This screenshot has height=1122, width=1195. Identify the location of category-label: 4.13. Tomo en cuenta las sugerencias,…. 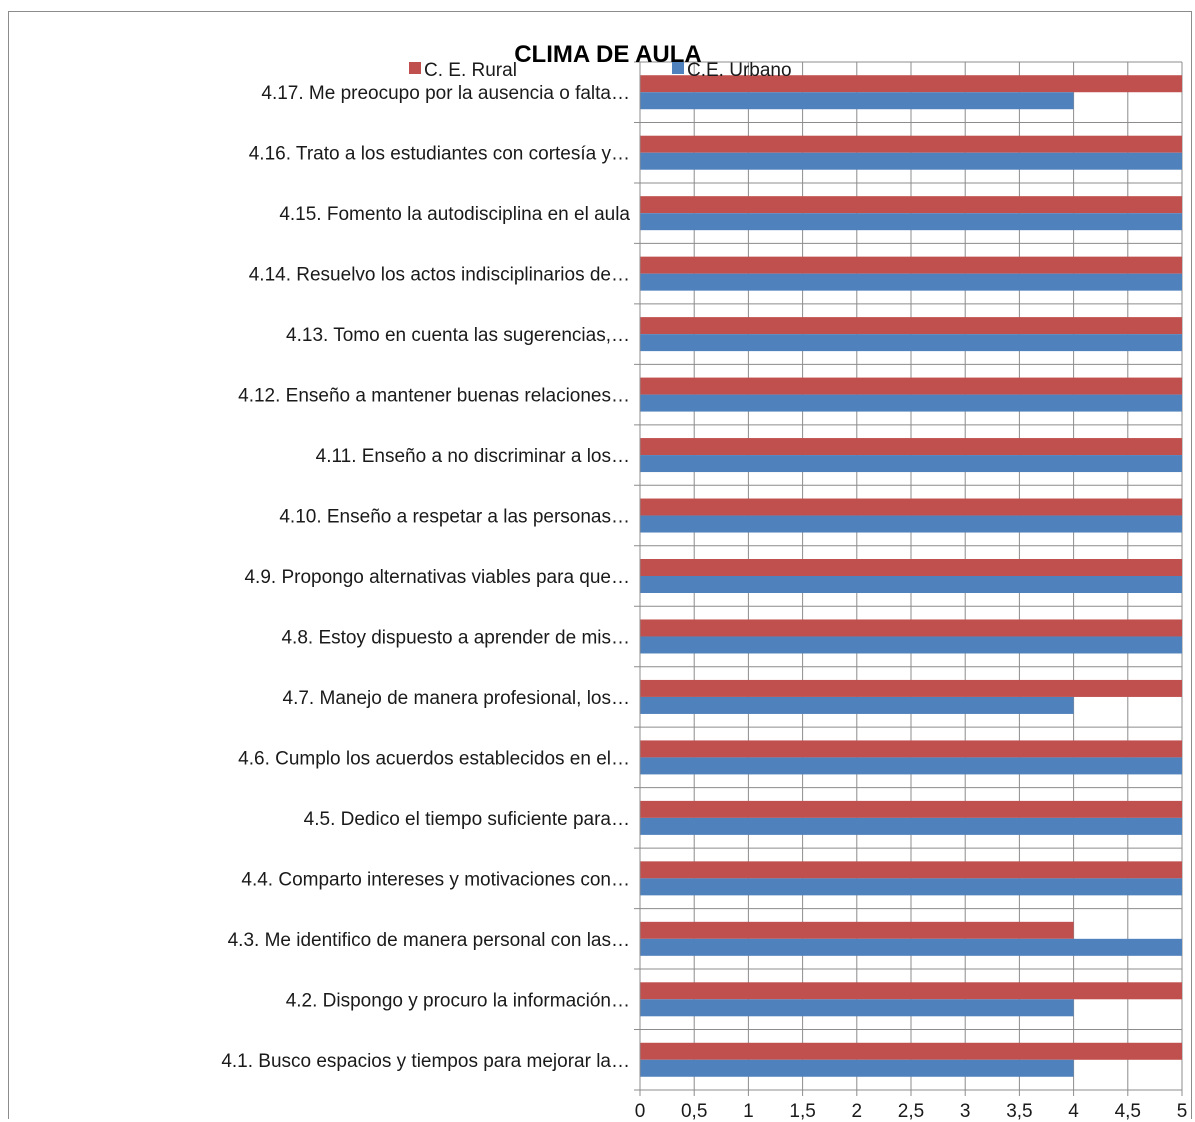
(458, 335).